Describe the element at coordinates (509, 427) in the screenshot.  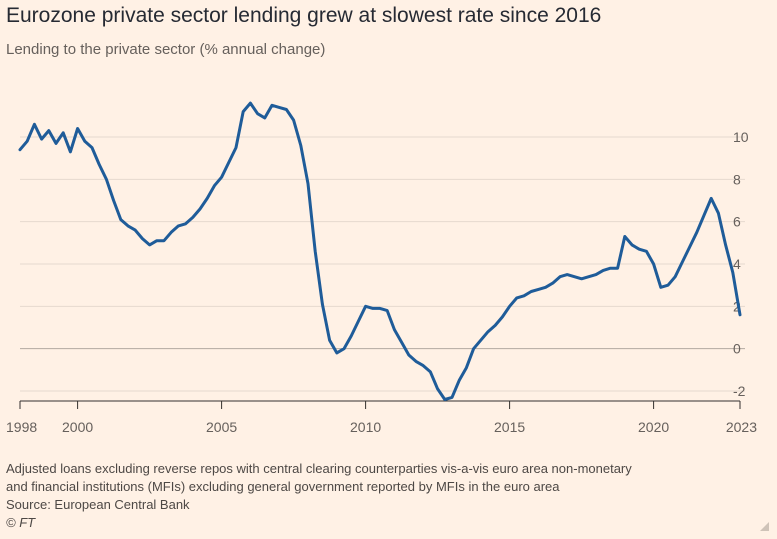
I see `x-tick-label: 2015` at that location.